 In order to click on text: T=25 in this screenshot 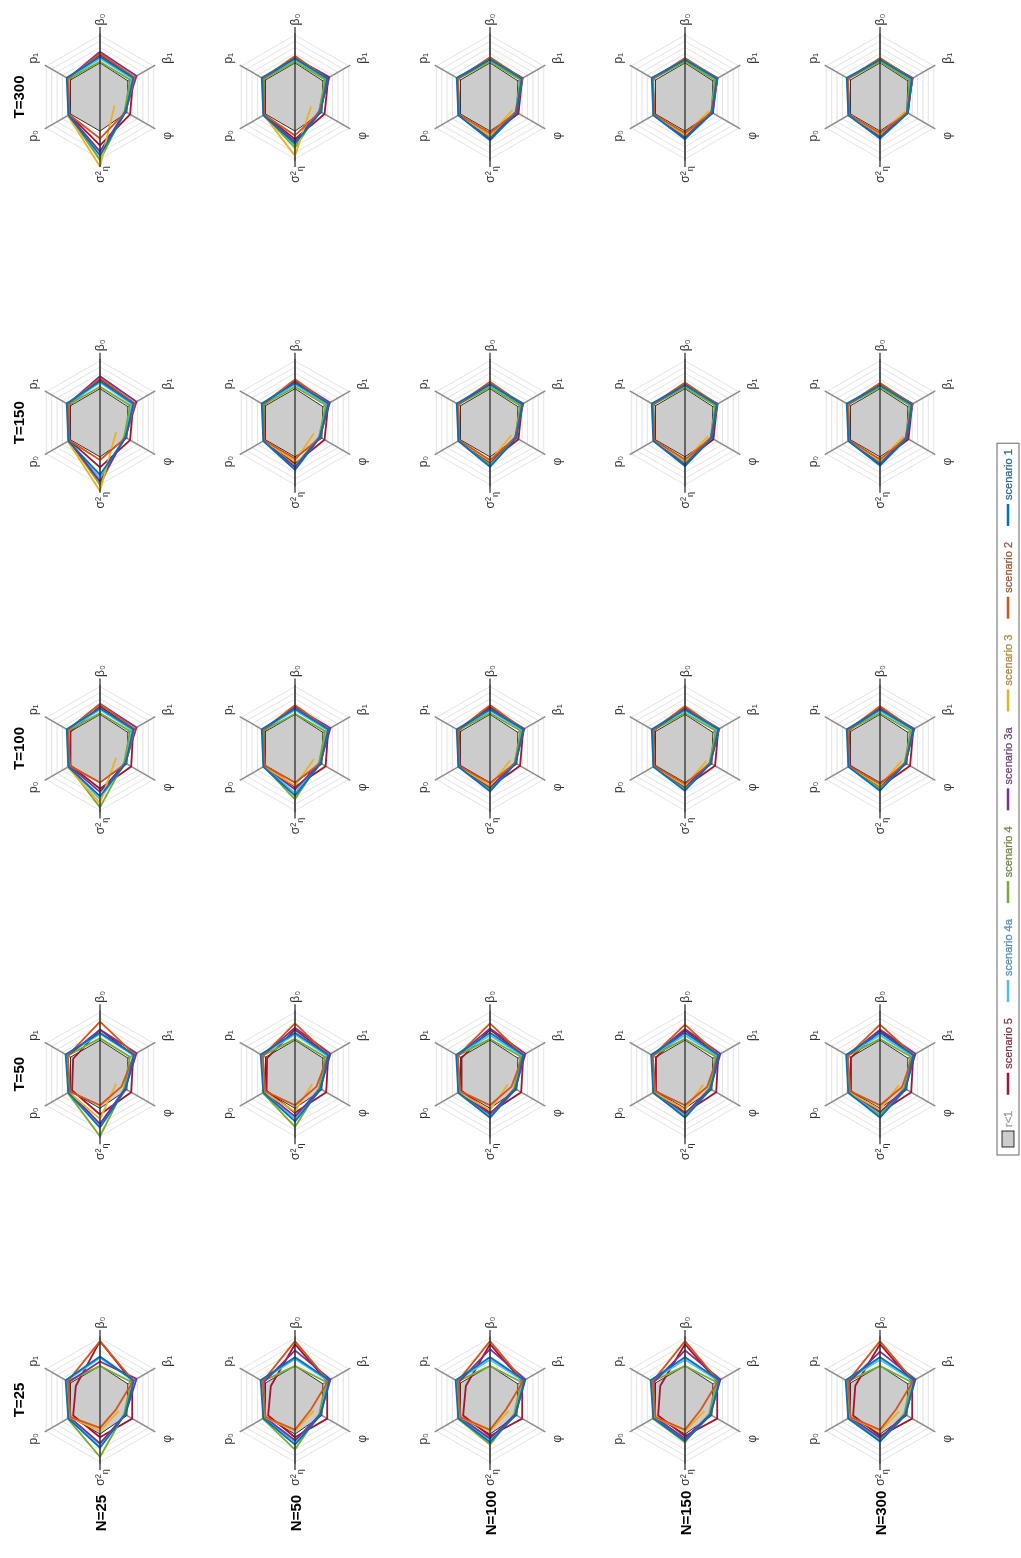, I will do `click(18, 1400)`.